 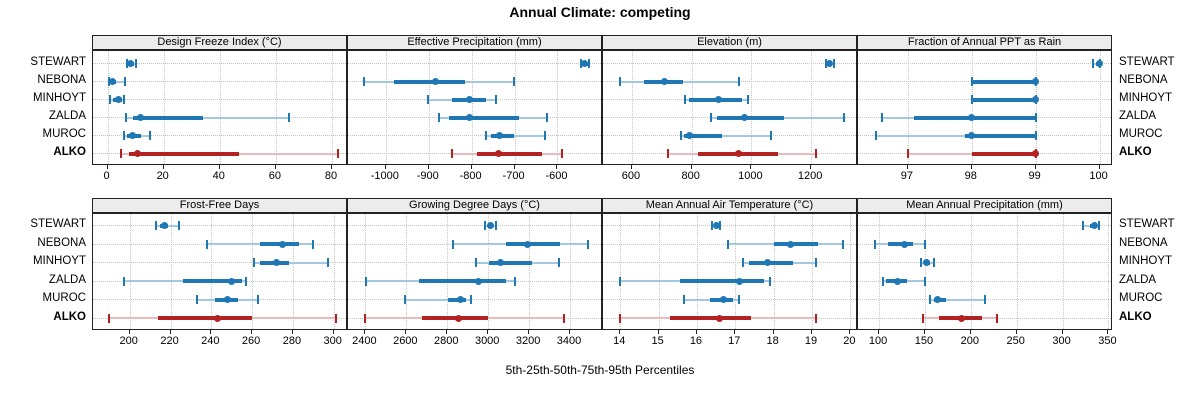 What do you see at coordinates (513, 176) in the screenshot?
I see `x-tick-label: -700` at bounding box center [513, 176].